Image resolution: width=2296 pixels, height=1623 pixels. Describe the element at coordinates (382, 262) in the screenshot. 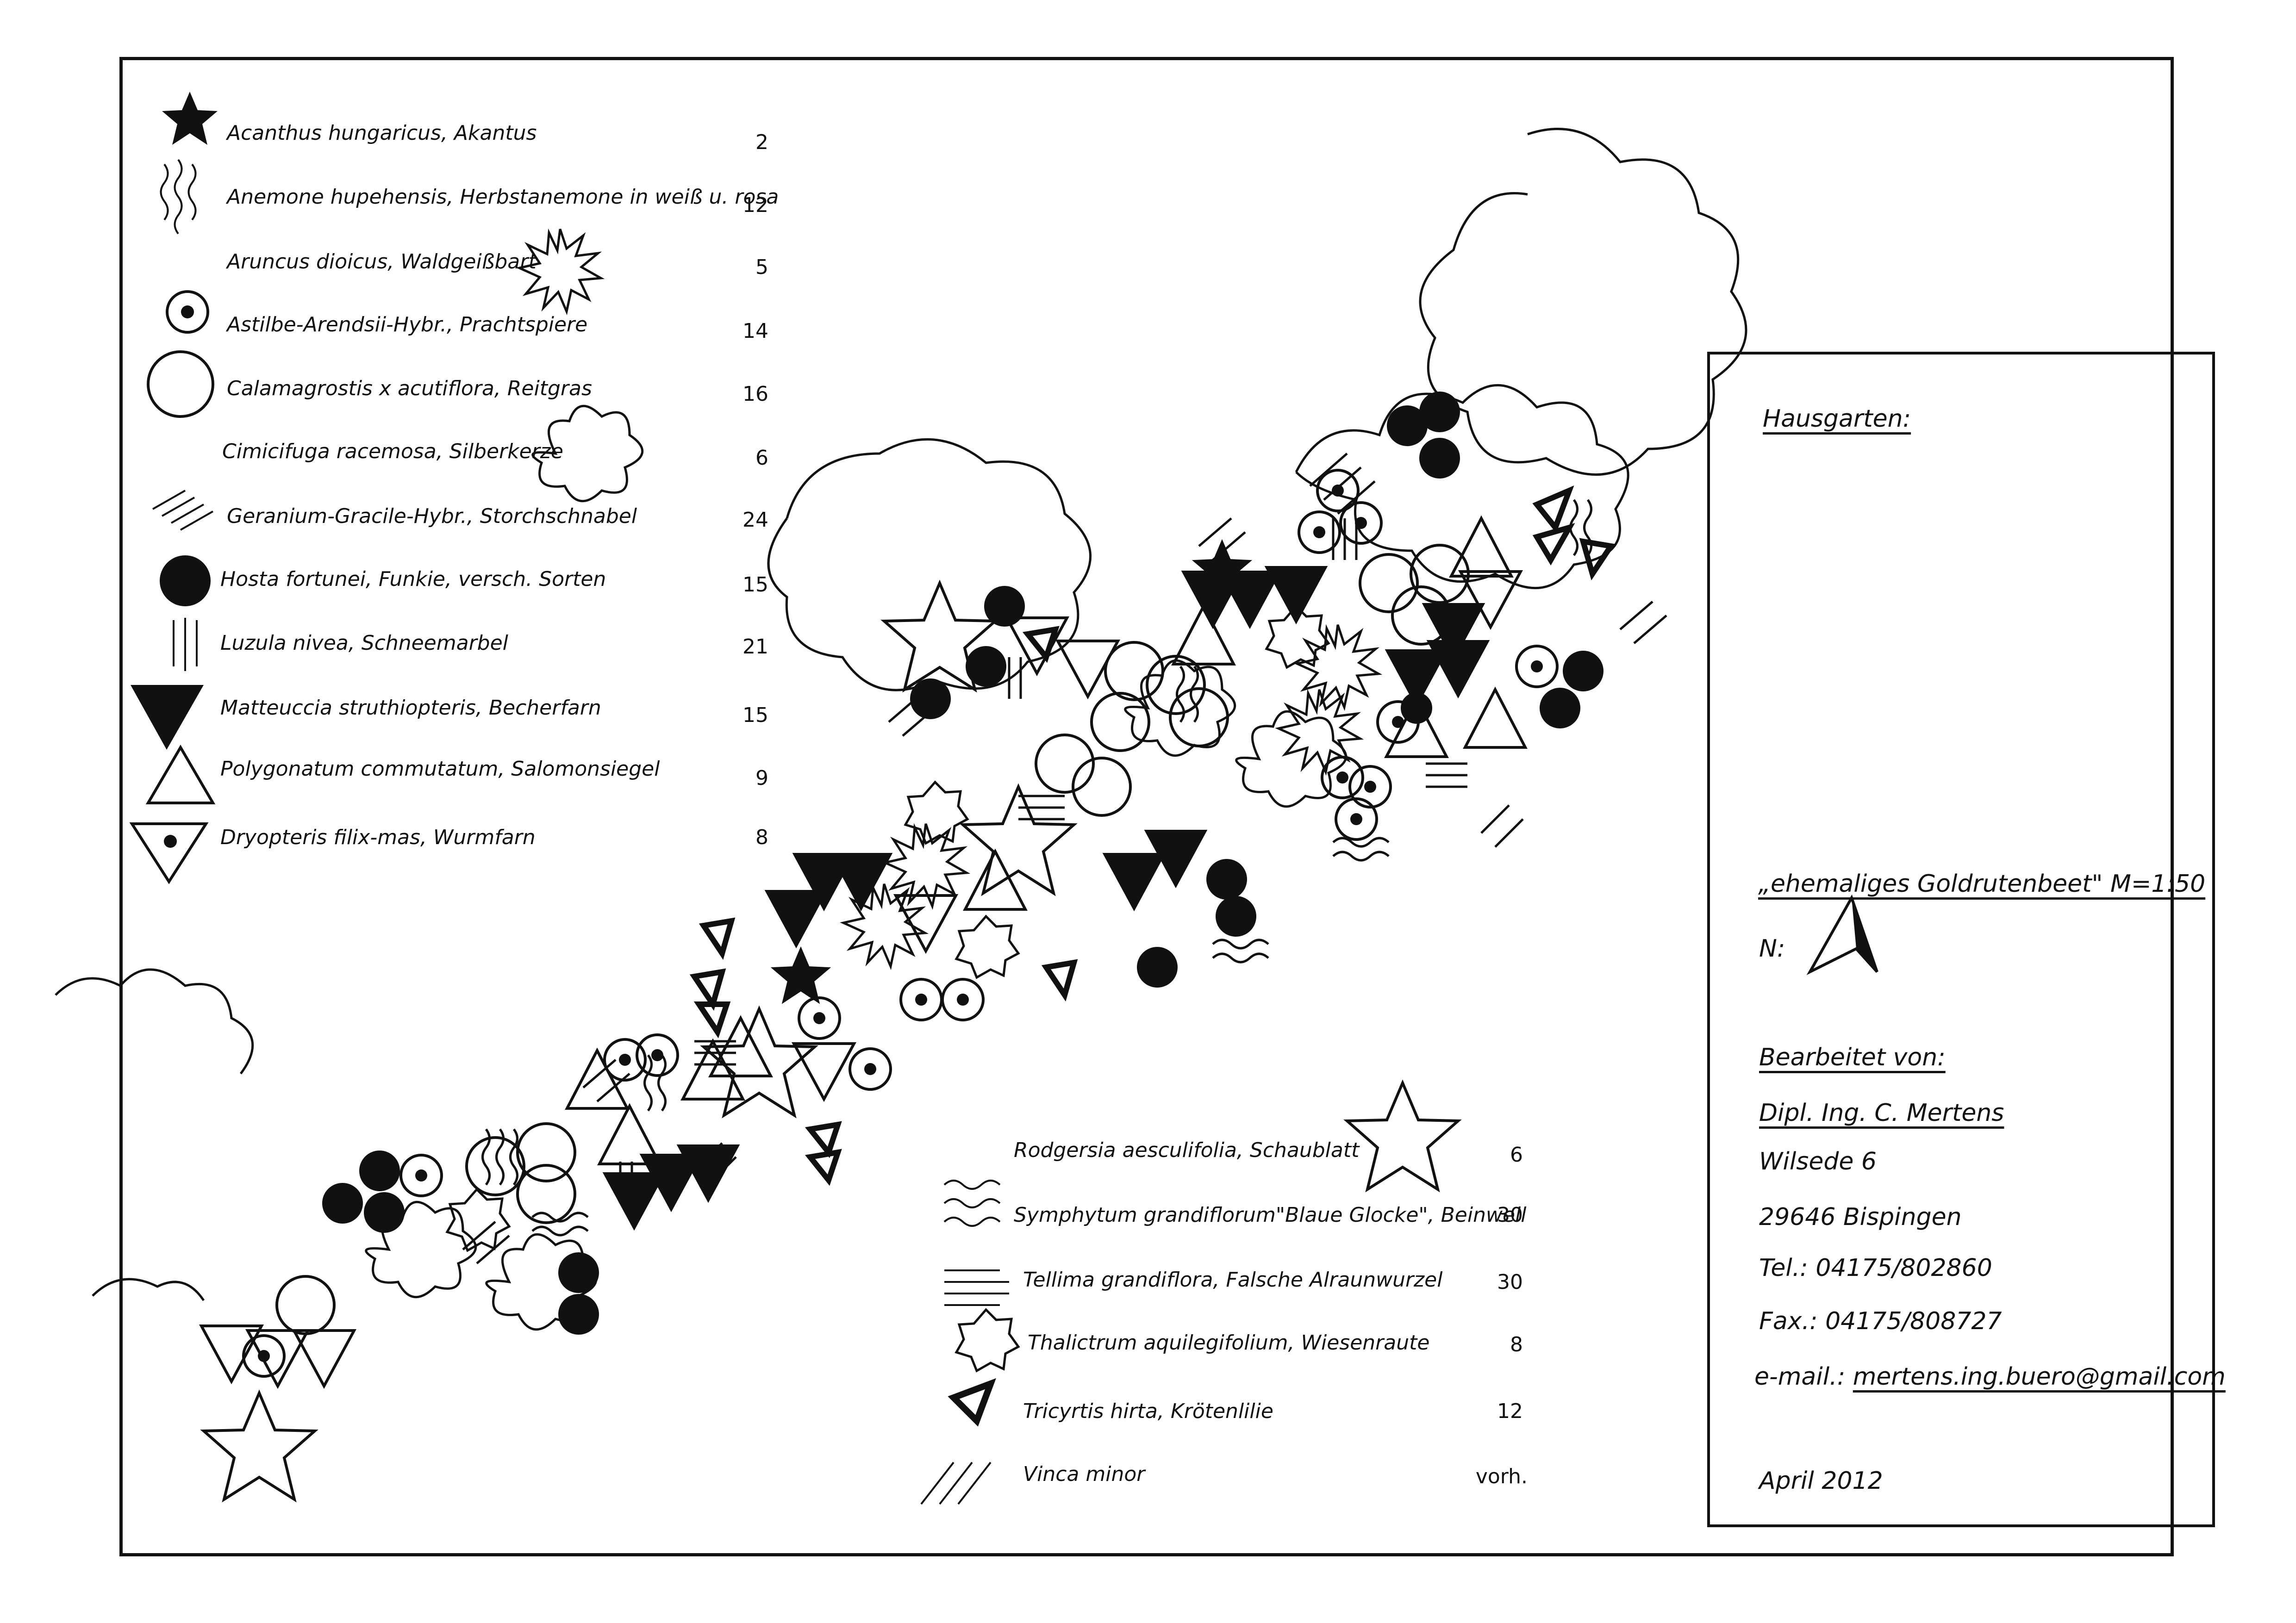

I see `legend-label-3: Aruncus dioicus, Waldgeißbart` at that location.